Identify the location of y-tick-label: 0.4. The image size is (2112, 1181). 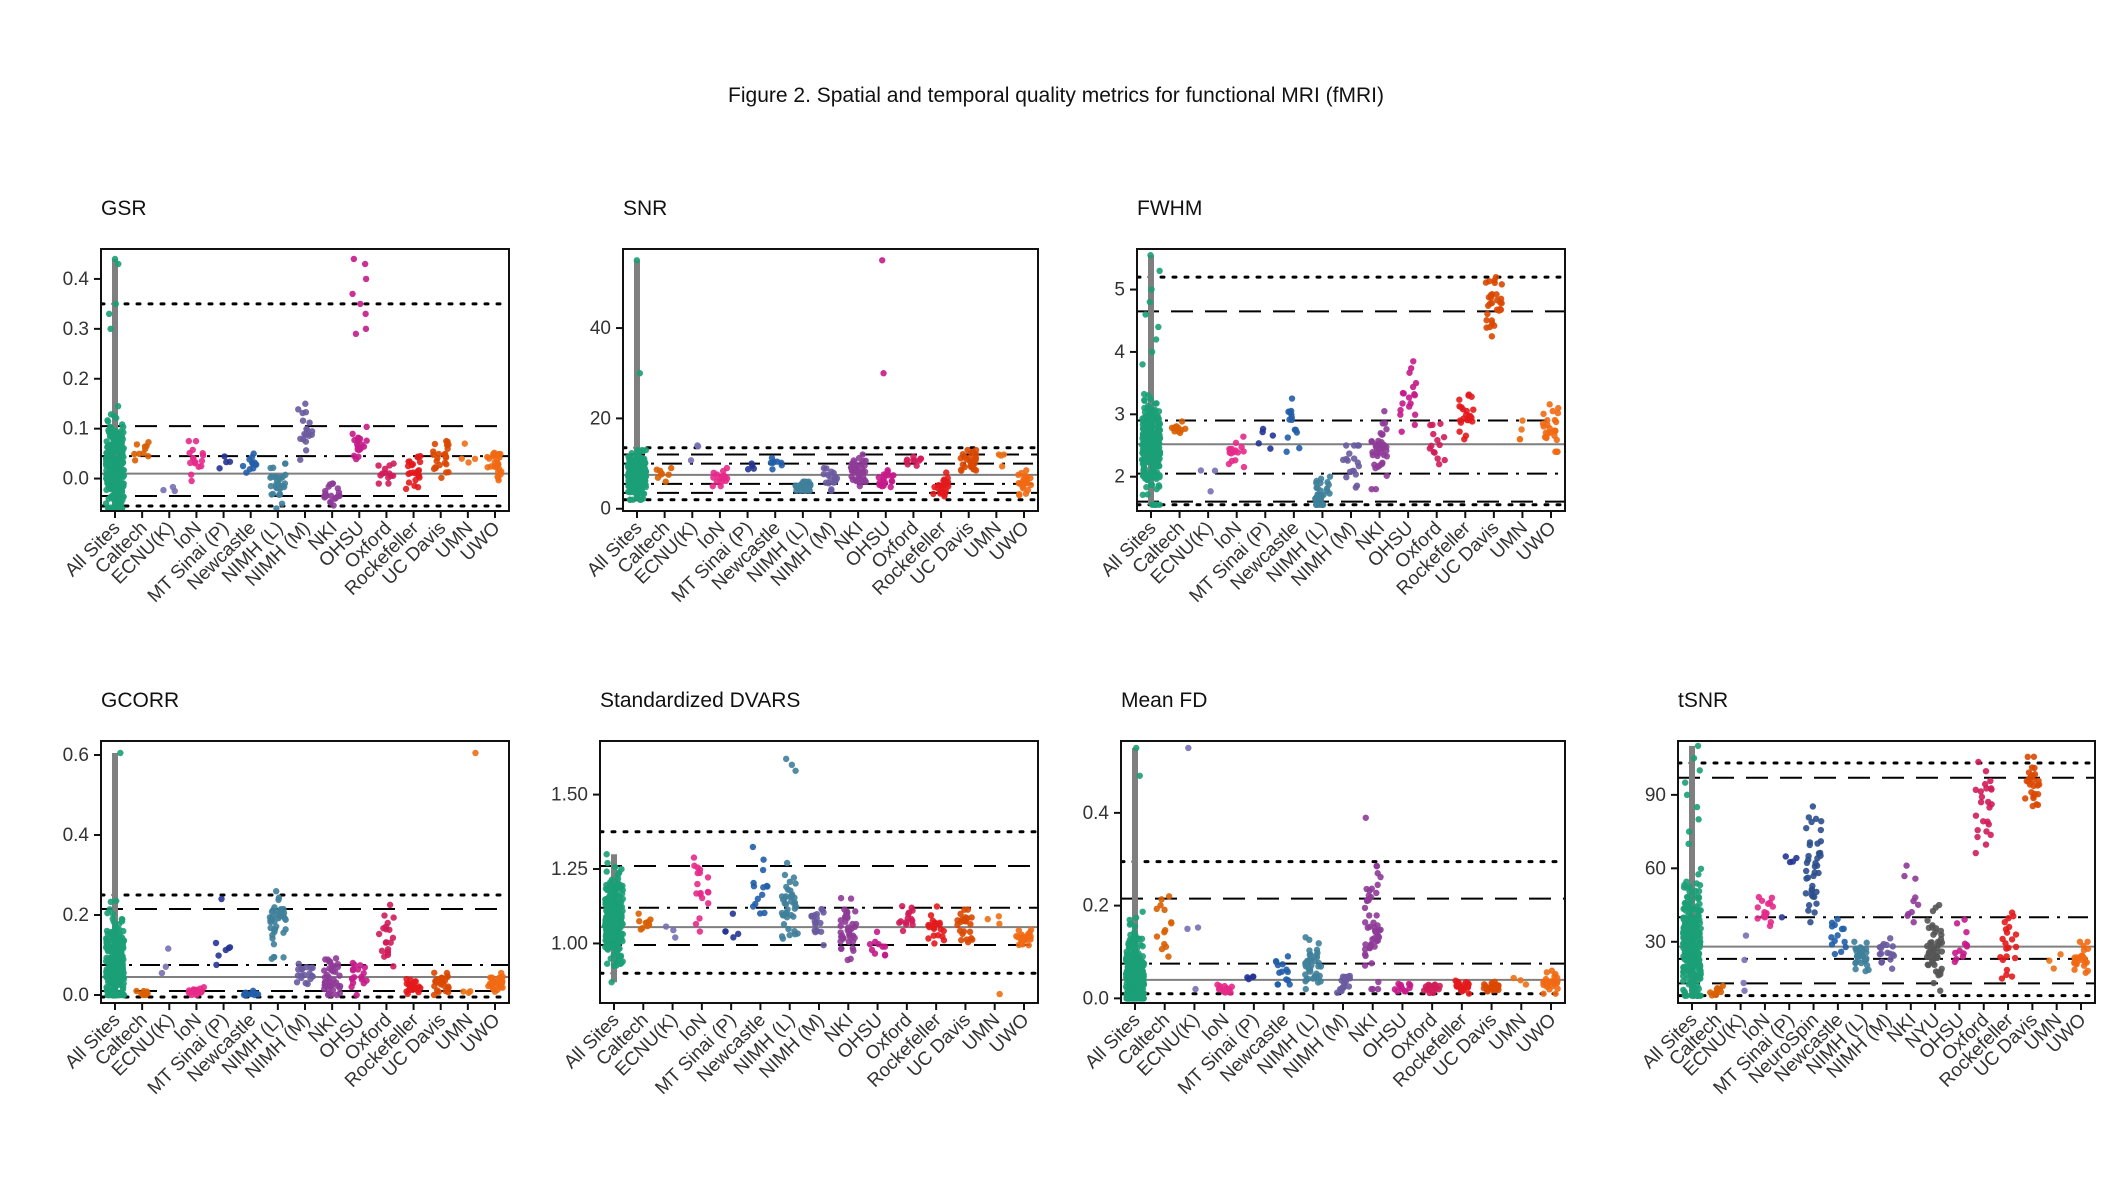
(76, 279).